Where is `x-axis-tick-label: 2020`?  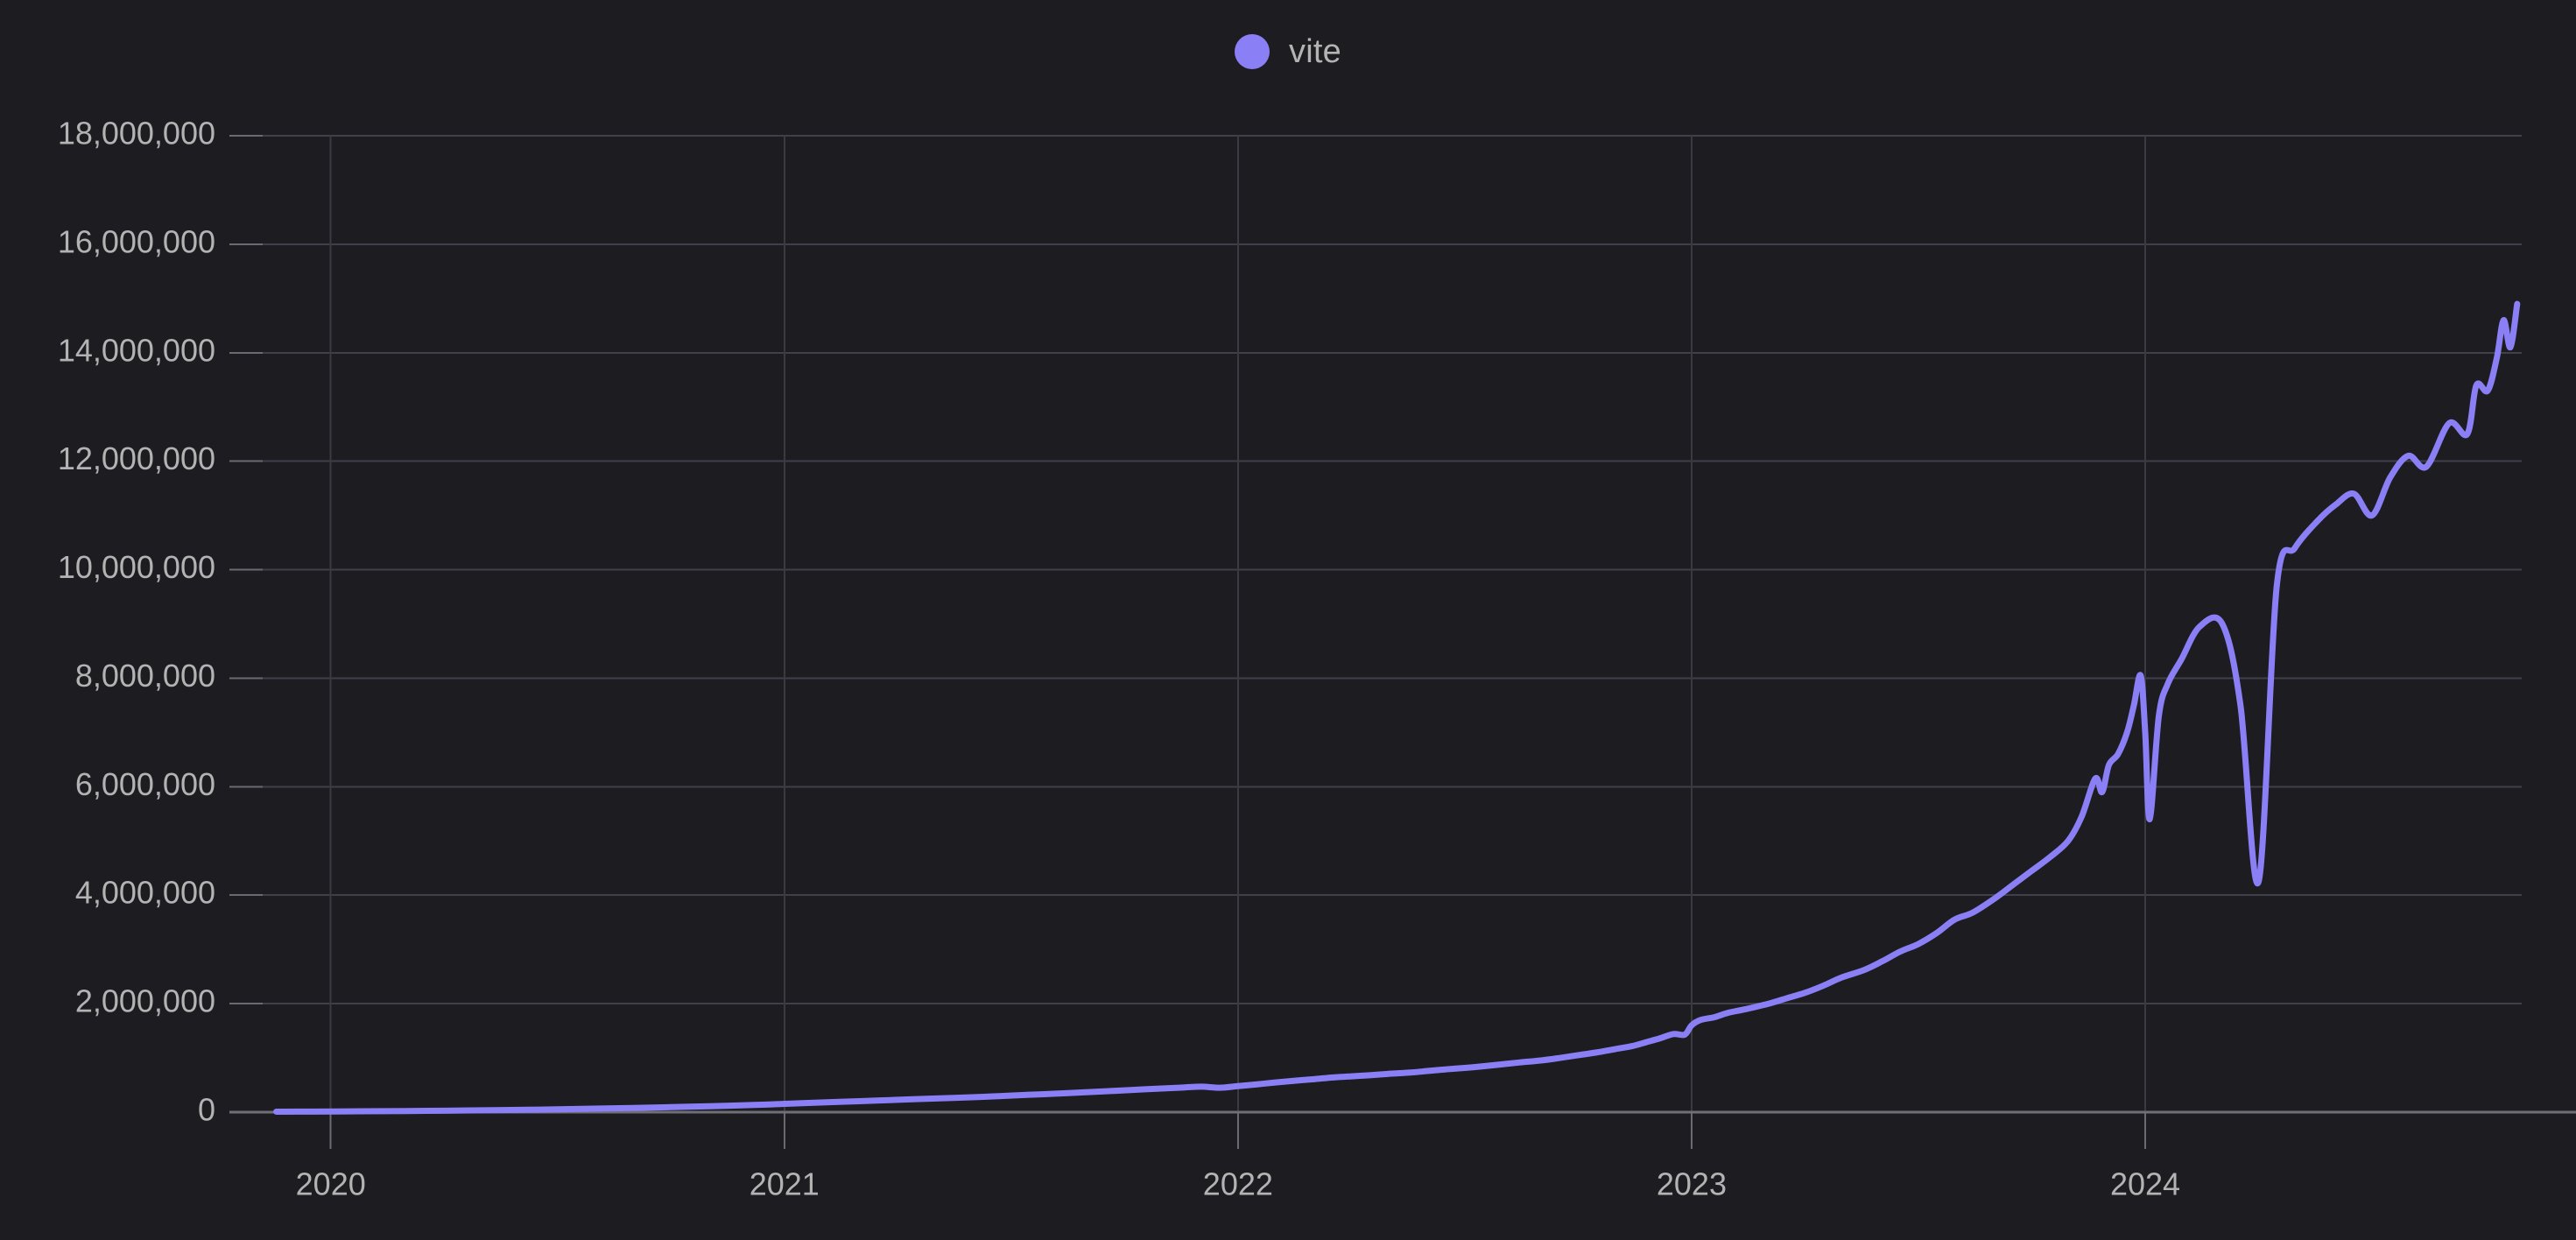 x-axis-tick-label: 2020 is located at coordinates (331, 1183).